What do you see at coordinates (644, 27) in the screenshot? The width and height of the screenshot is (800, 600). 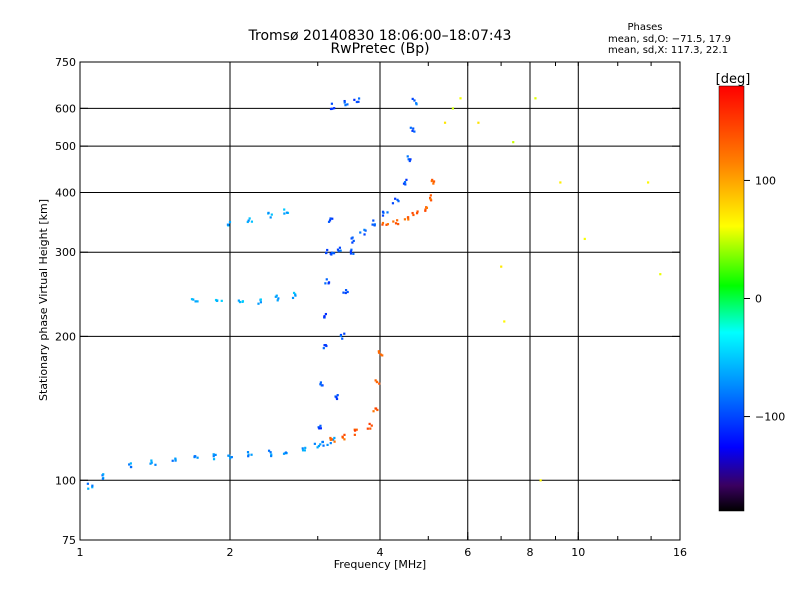 I see `stats-heading: Phases` at bounding box center [644, 27].